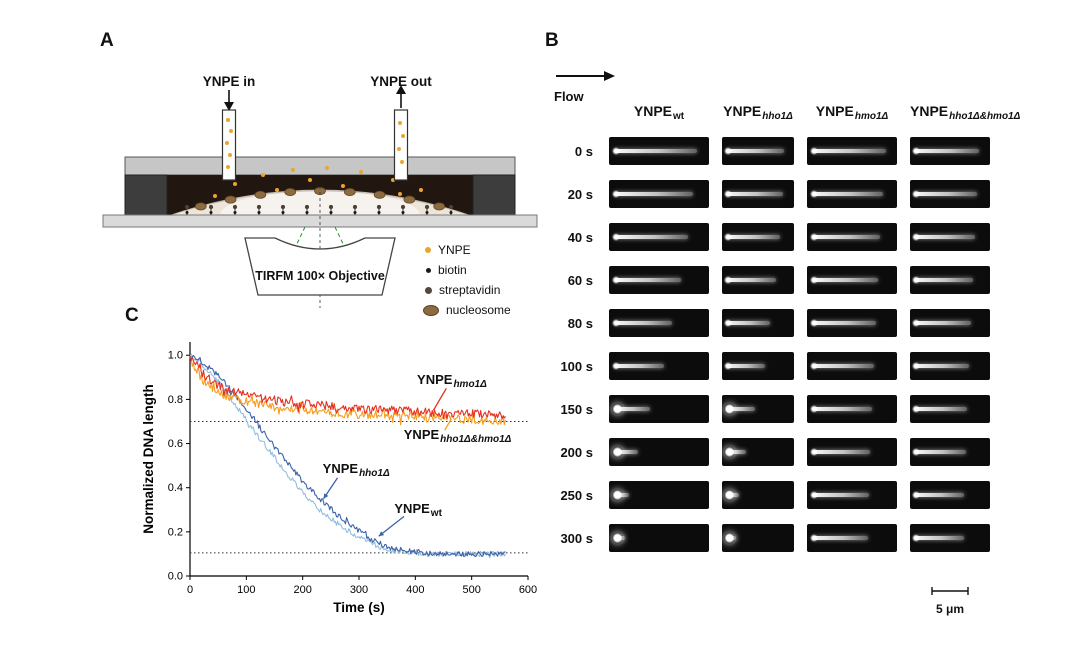  What do you see at coordinates (229, 145) in the screenshot?
I see `inlet-tube` at bounding box center [229, 145].